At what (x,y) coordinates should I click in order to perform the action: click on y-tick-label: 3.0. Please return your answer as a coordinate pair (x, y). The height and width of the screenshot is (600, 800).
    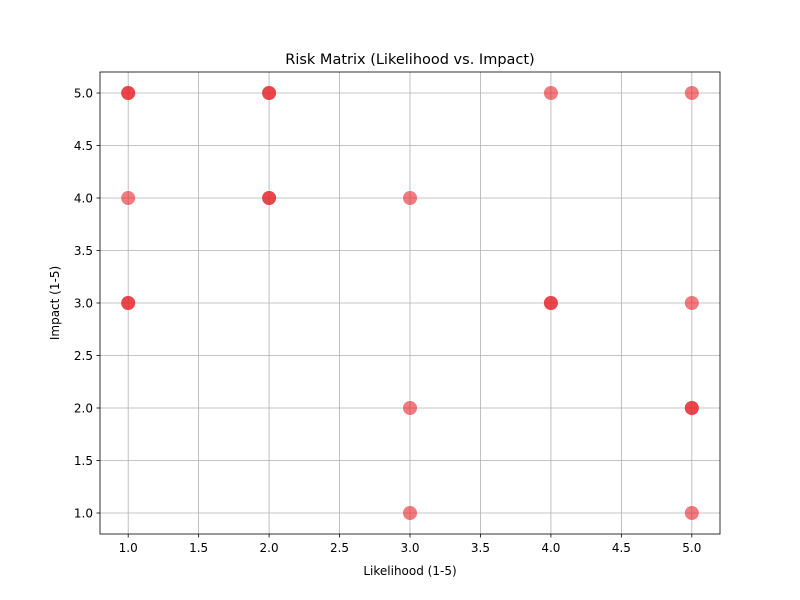
    Looking at the image, I should click on (83, 303).